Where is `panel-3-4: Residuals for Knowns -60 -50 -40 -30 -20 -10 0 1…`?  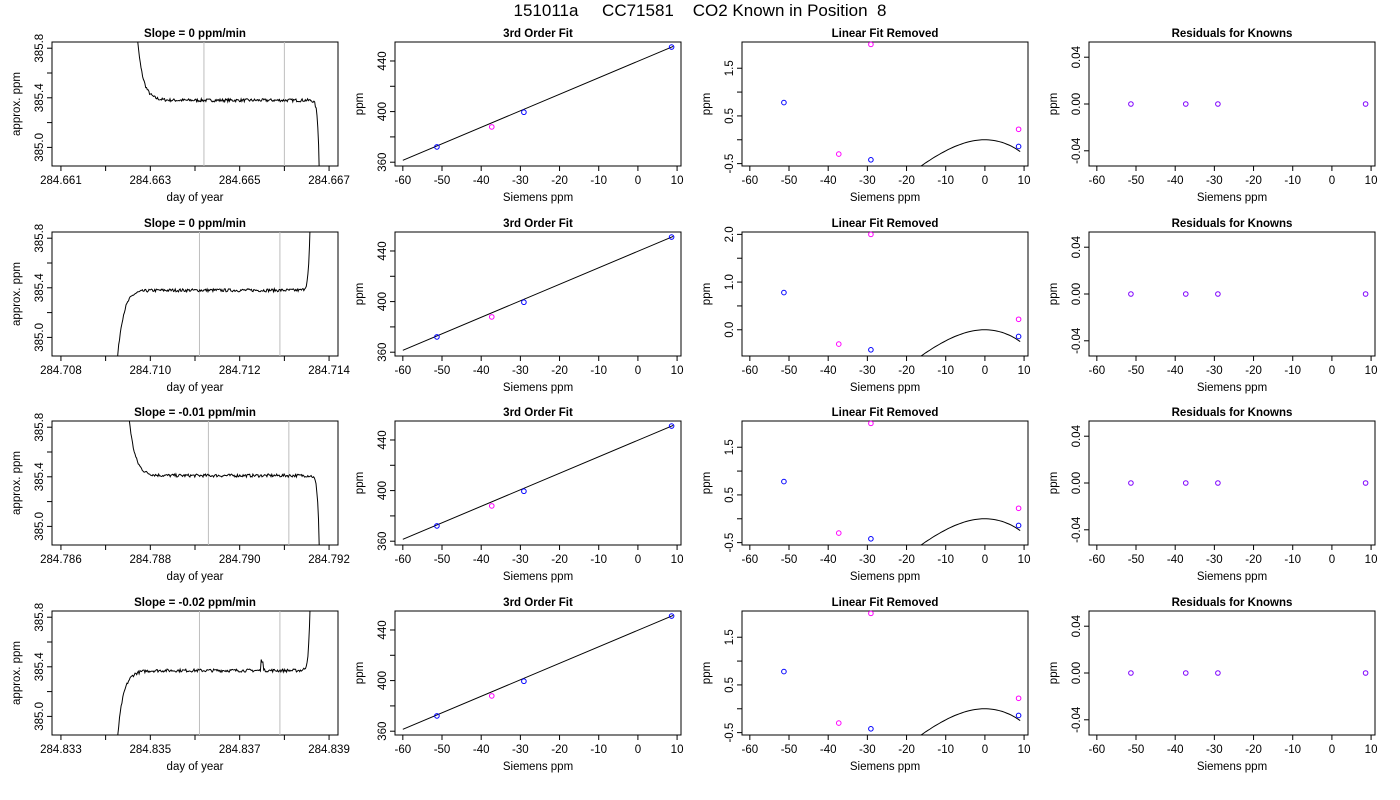
panel-3-4: Residuals for Knowns -60 -50 -40 -30 -20 -10 0 1… is located at coordinates (1212, 495).